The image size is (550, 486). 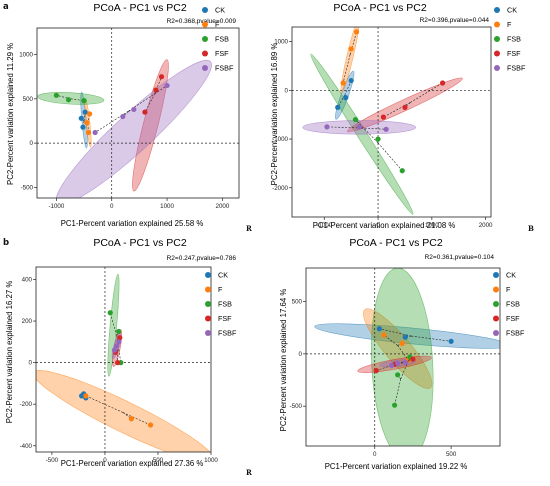 I want to click on corner-label-r-top: R, so click(x=249, y=228).